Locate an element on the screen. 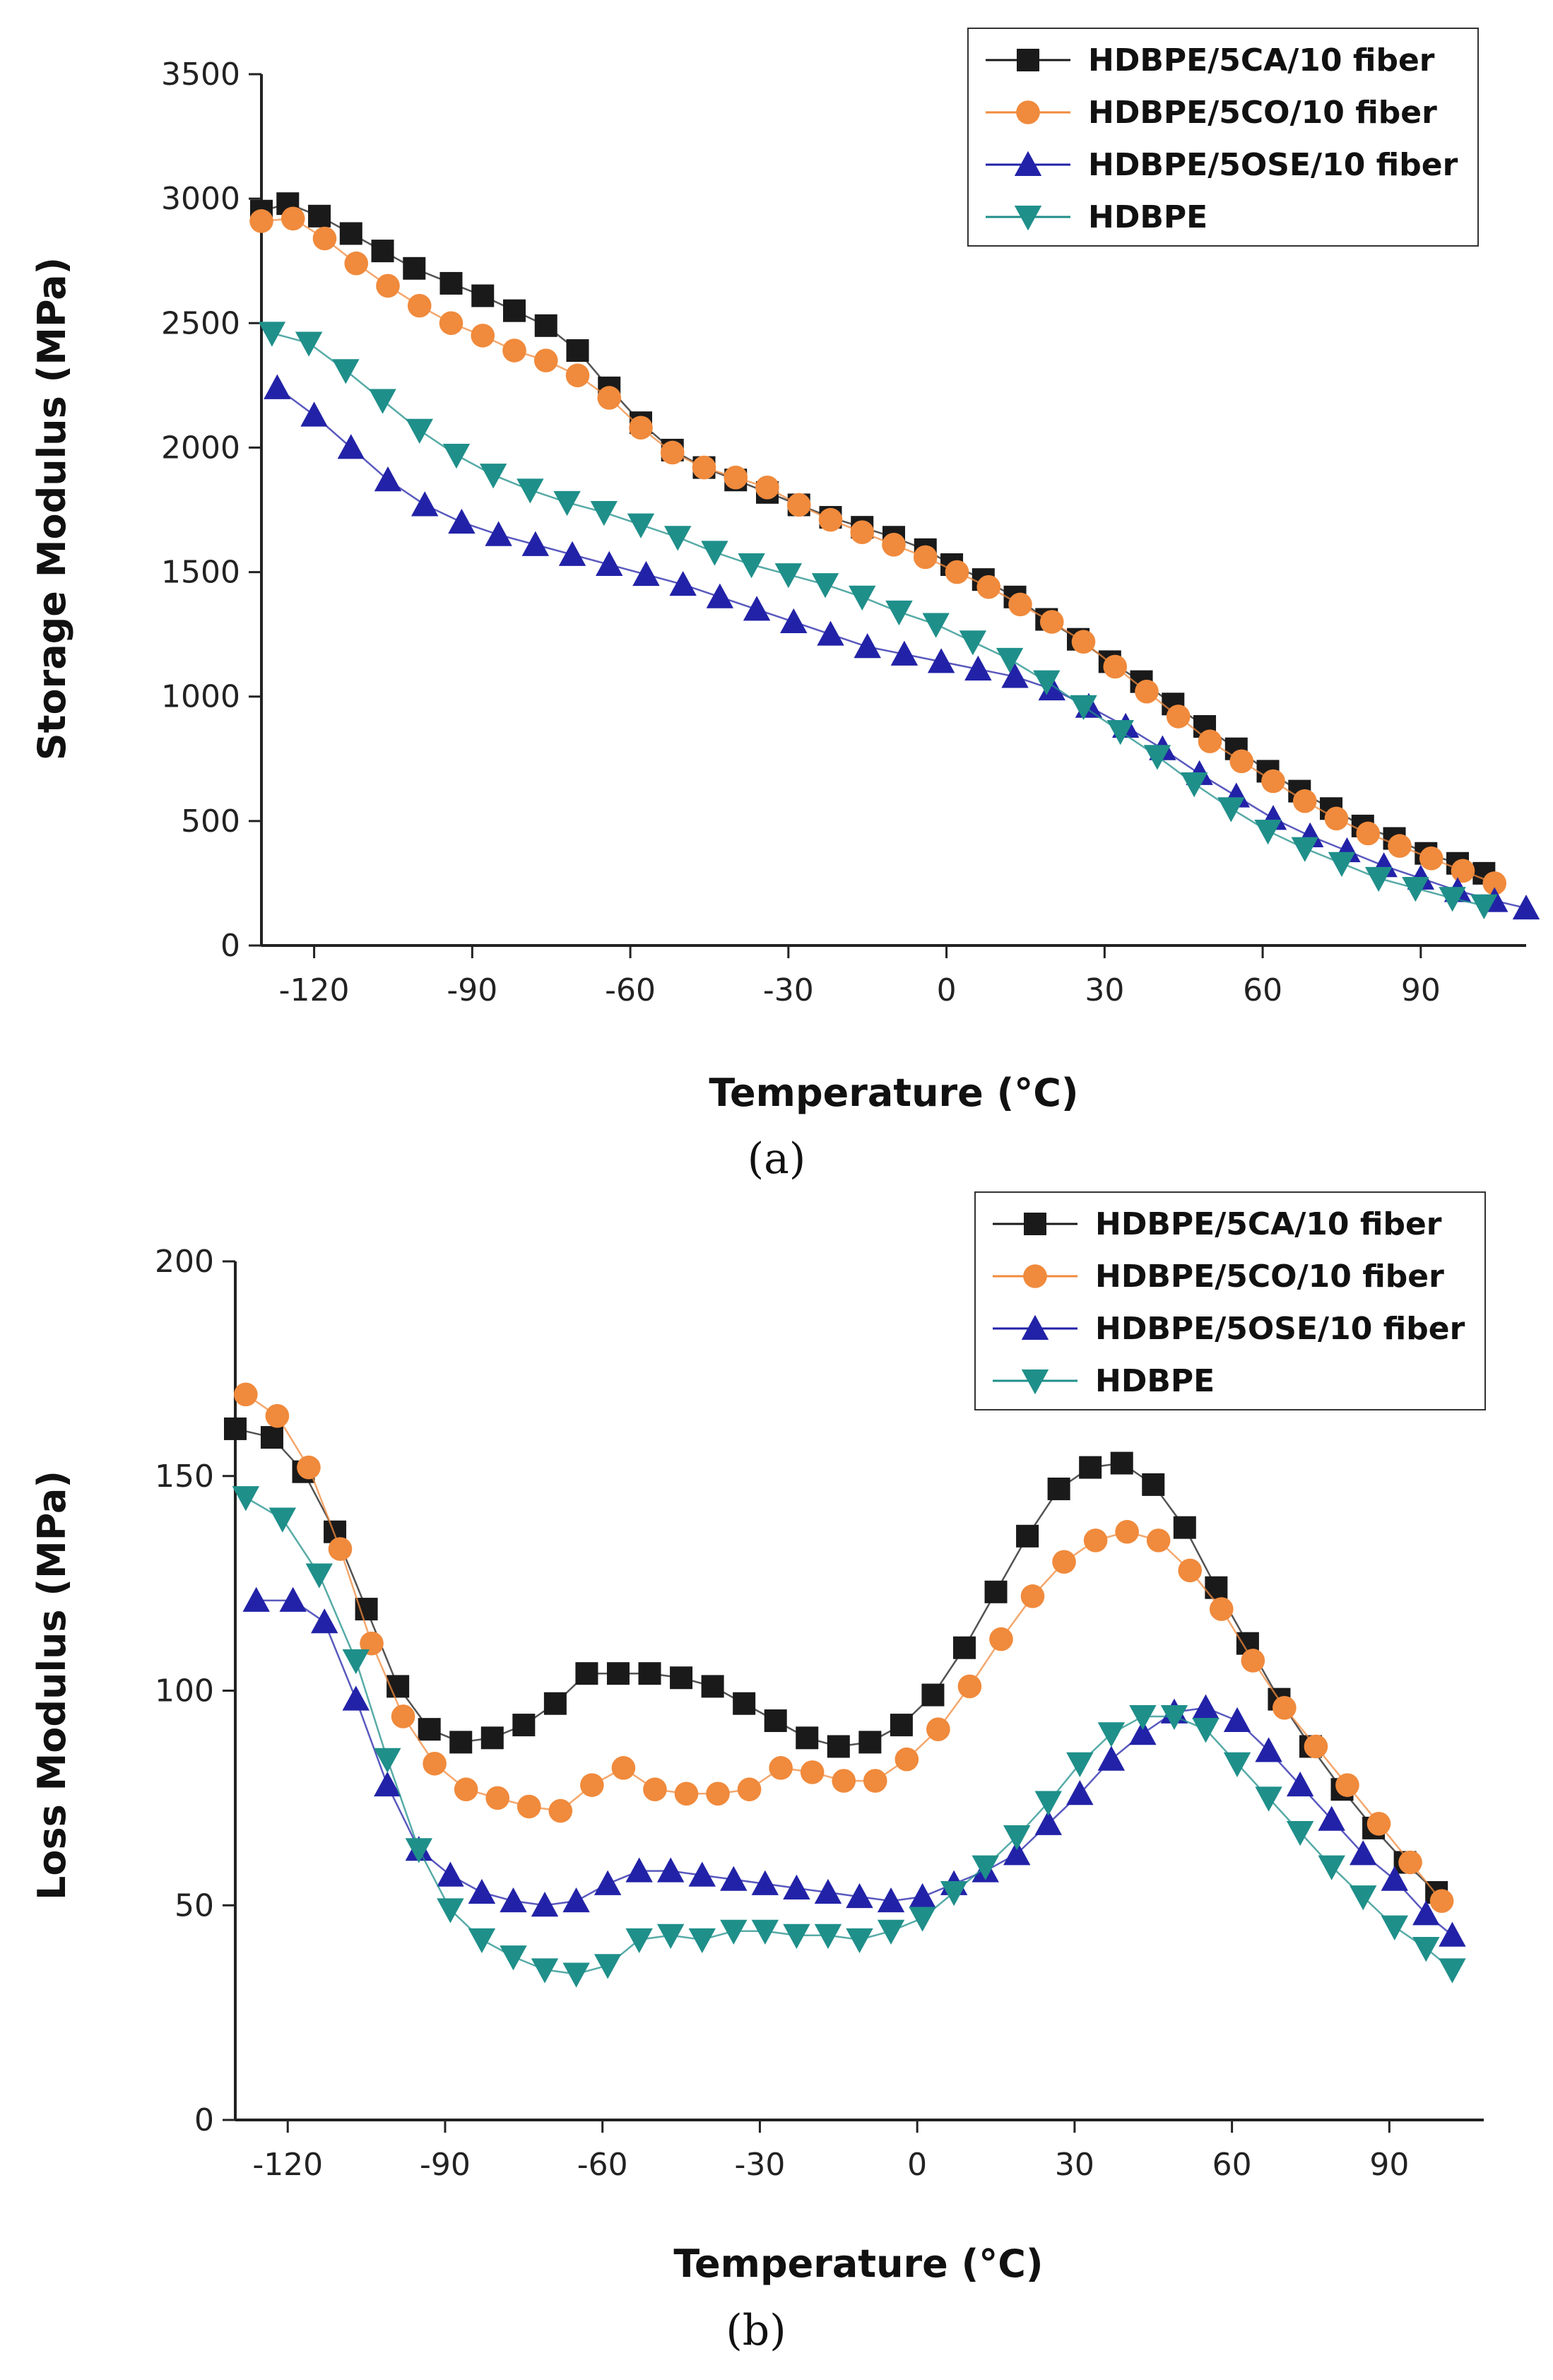 The width and height of the screenshot is (1553, 2380). panel-b-x-tick-label: 0 is located at coordinates (917, 2165).